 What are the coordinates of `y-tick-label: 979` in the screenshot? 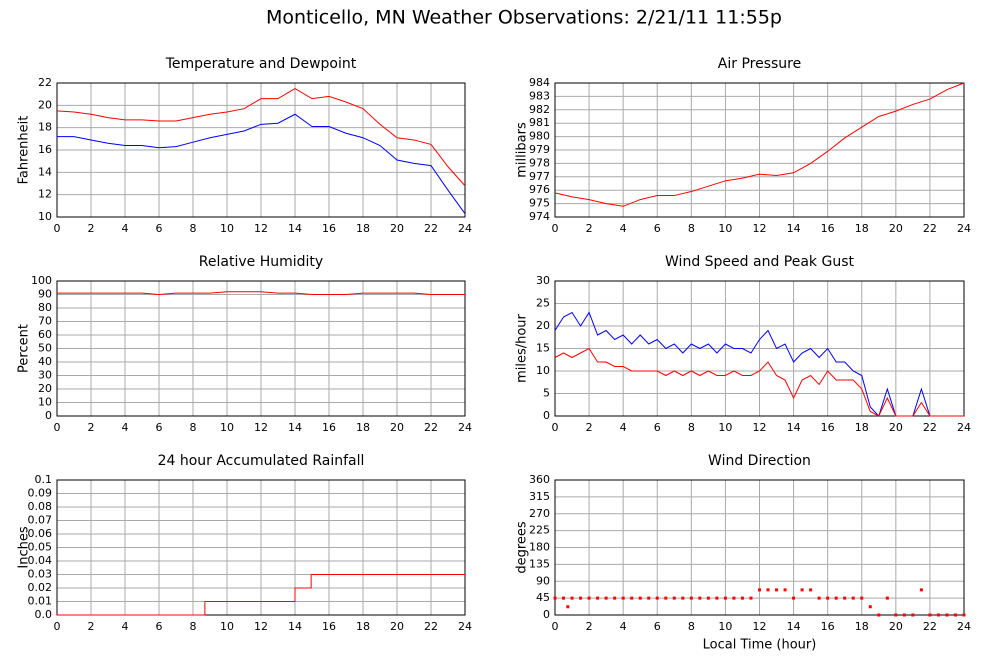 It's located at (539, 149).